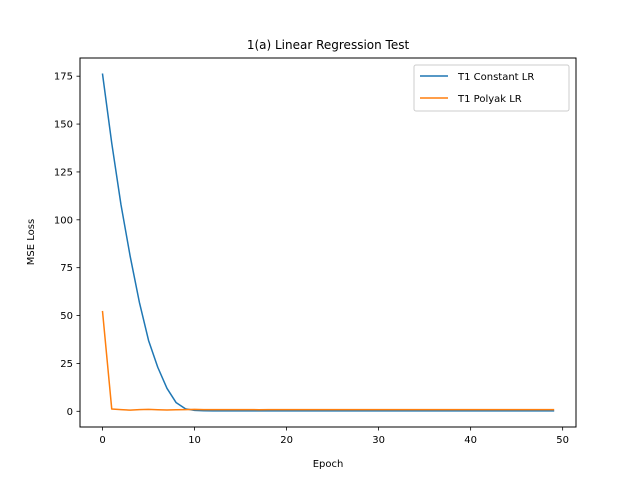 The height and width of the screenshot is (485, 640). I want to click on x-axis-label: Epoch, so click(328, 464).